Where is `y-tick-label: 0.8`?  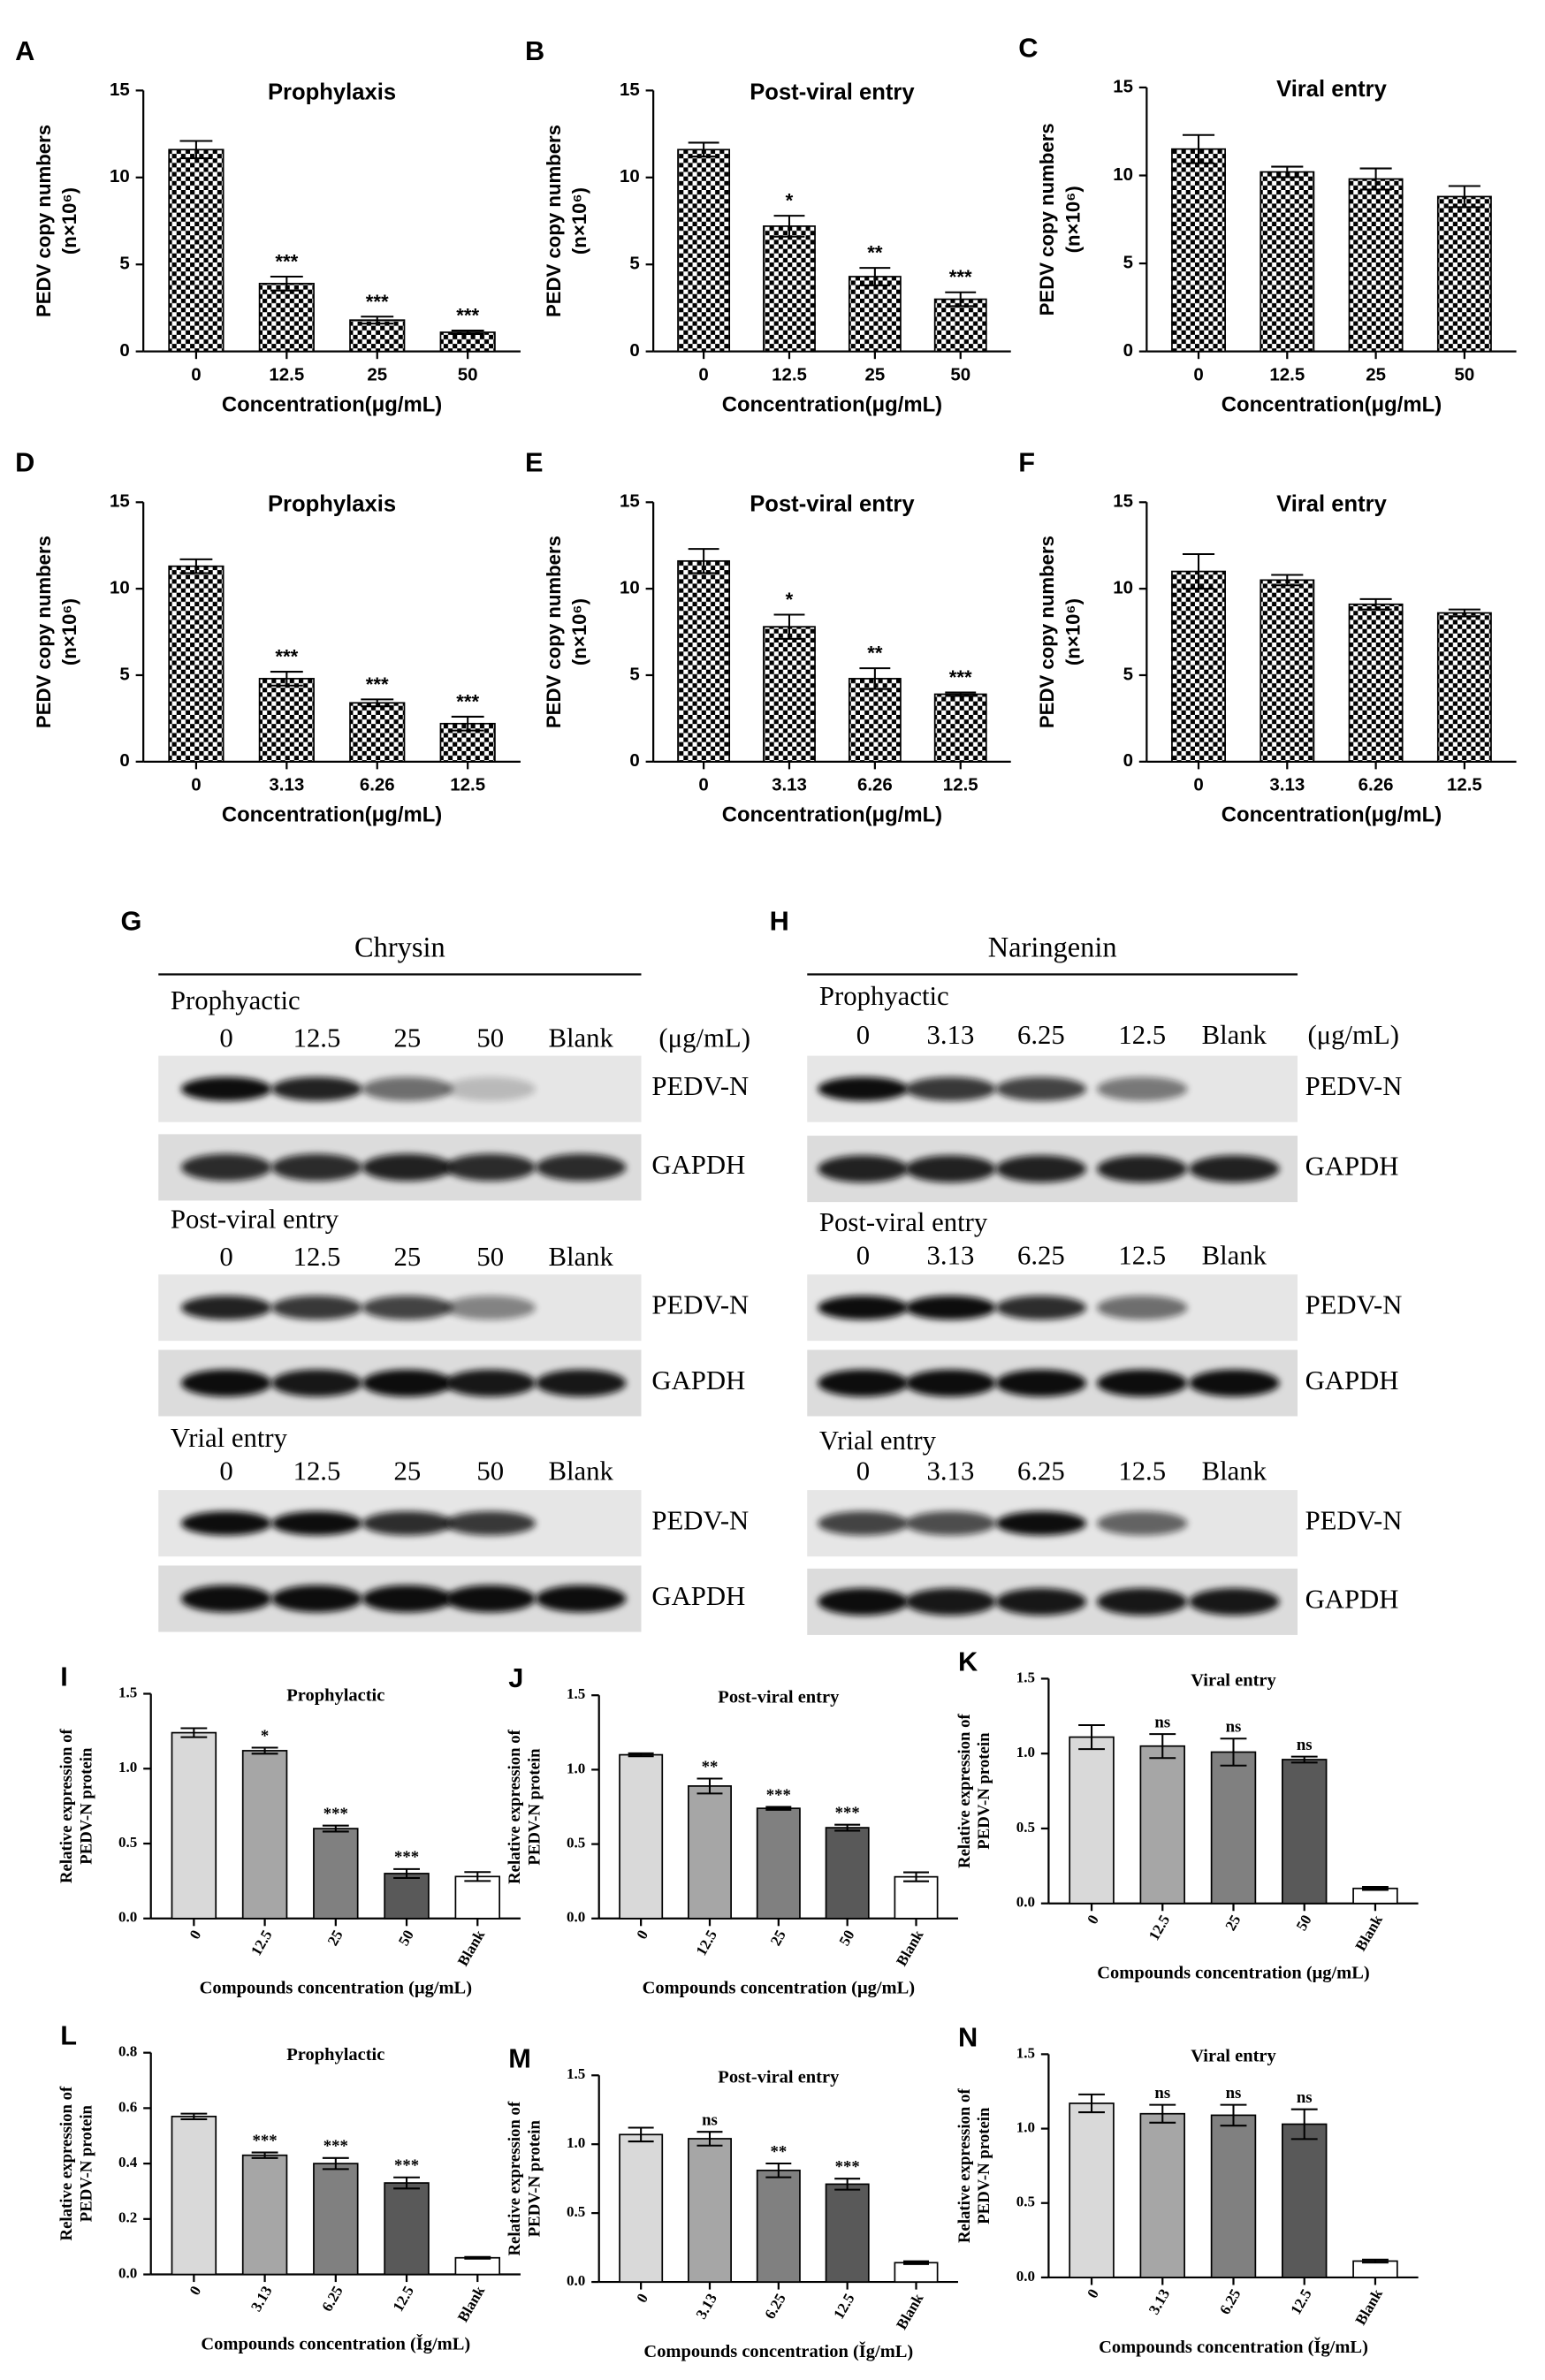 y-tick-label: 0.8 is located at coordinates (127, 2051).